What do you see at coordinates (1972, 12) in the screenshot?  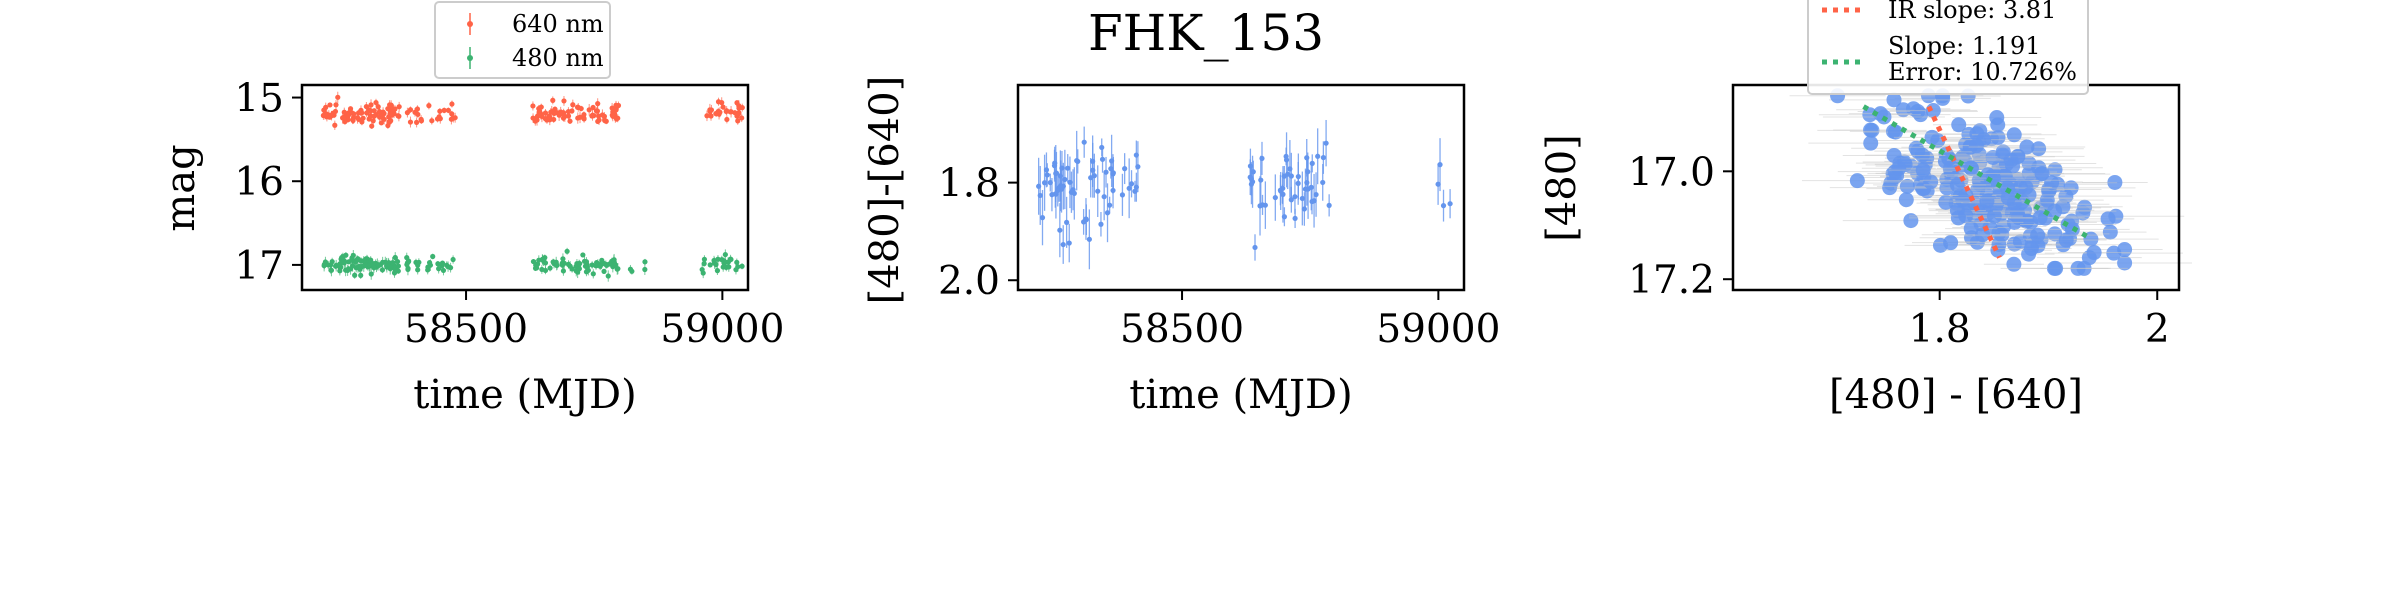 I see `legend-label-ir-slope: IR slope: 3.81` at bounding box center [1972, 12].